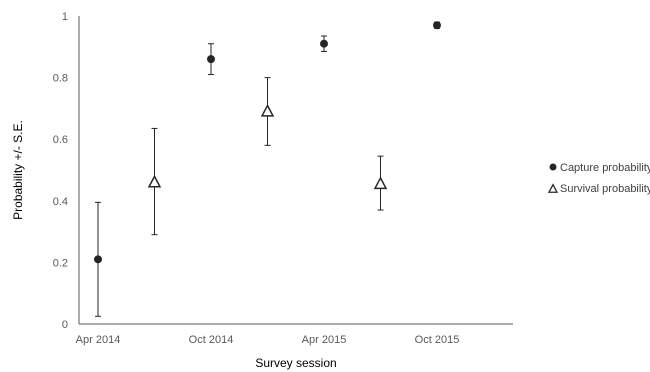  I want to click on y-axis-title: Probability +/- S.E., so click(18, 170).